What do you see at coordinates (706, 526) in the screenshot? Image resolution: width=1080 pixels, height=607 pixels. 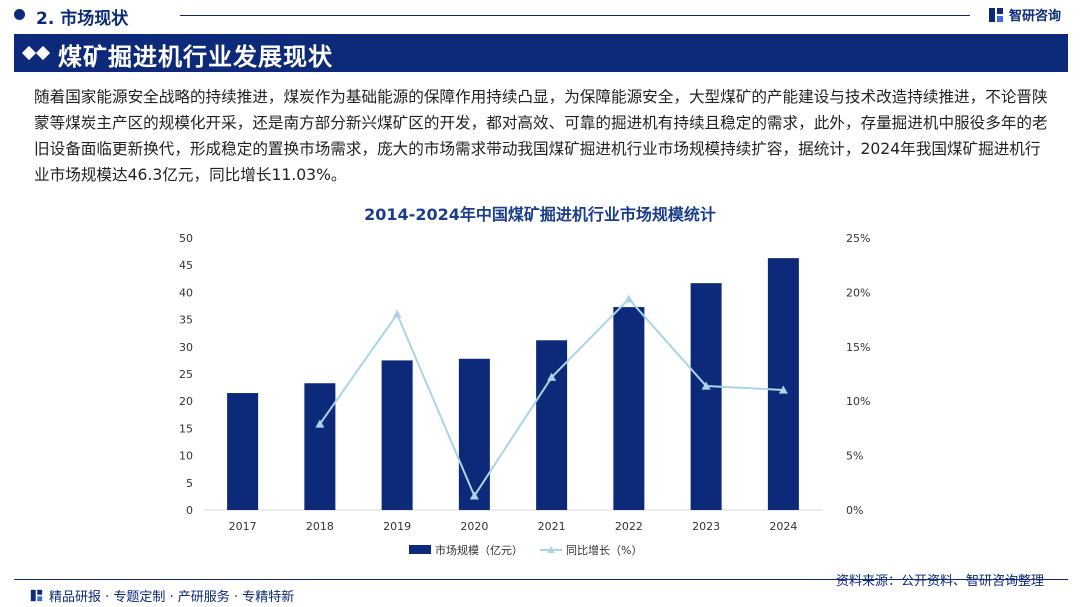 I see `x-tick-label: 2023` at bounding box center [706, 526].